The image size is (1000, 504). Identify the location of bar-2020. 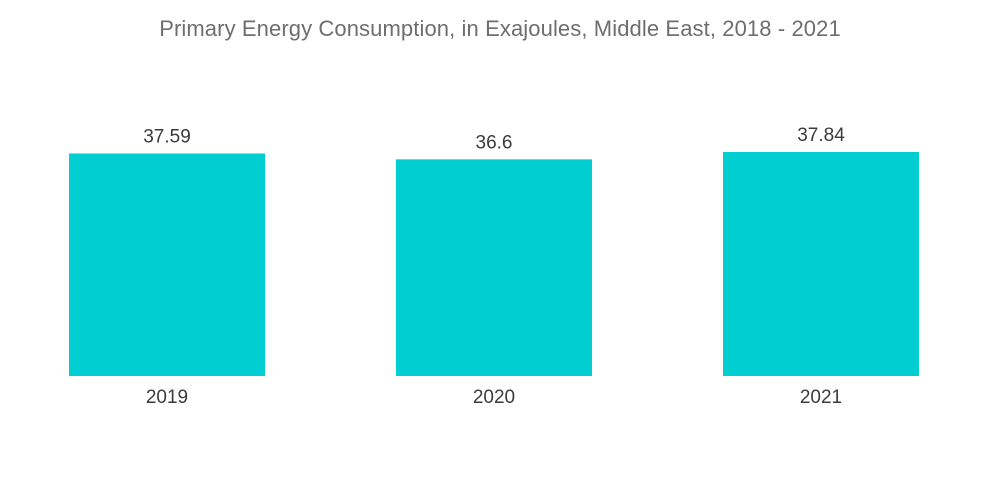
(494, 267).